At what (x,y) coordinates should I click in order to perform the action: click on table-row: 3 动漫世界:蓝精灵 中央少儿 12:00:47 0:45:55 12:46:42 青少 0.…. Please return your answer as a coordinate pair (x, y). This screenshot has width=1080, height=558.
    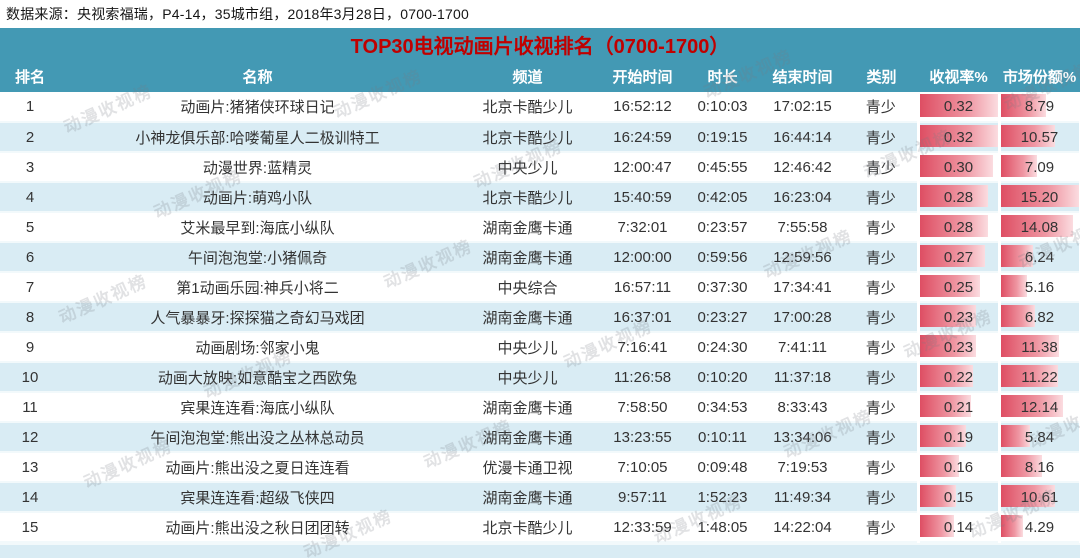
    Looking at the image, I should click on (540, 167).